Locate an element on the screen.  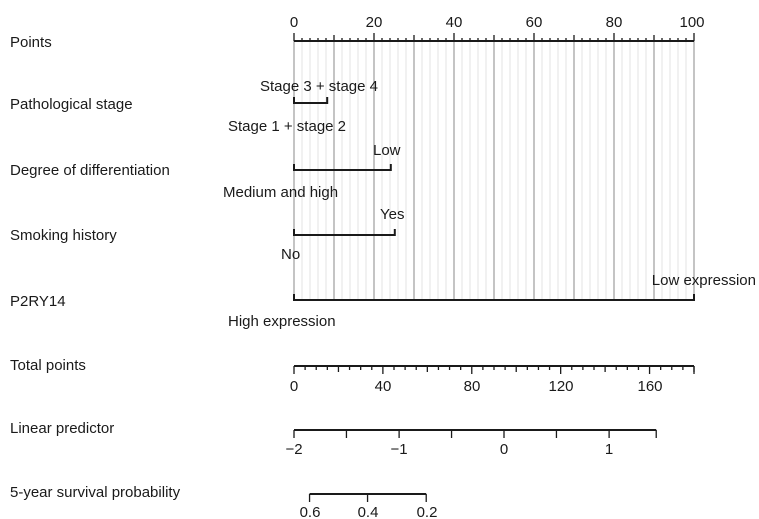
smoking-history-bracket is located at coordinates (344, 232).